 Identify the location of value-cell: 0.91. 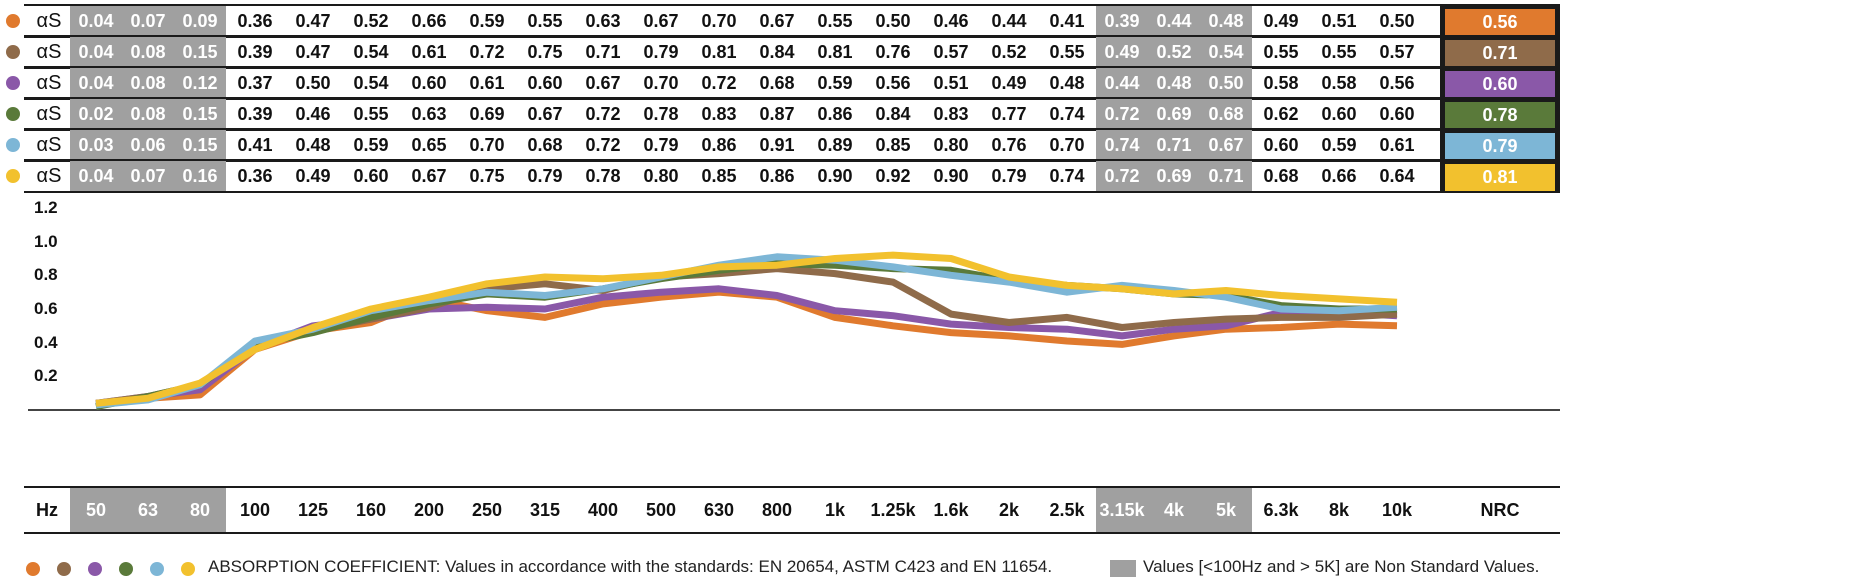
(777, 145).